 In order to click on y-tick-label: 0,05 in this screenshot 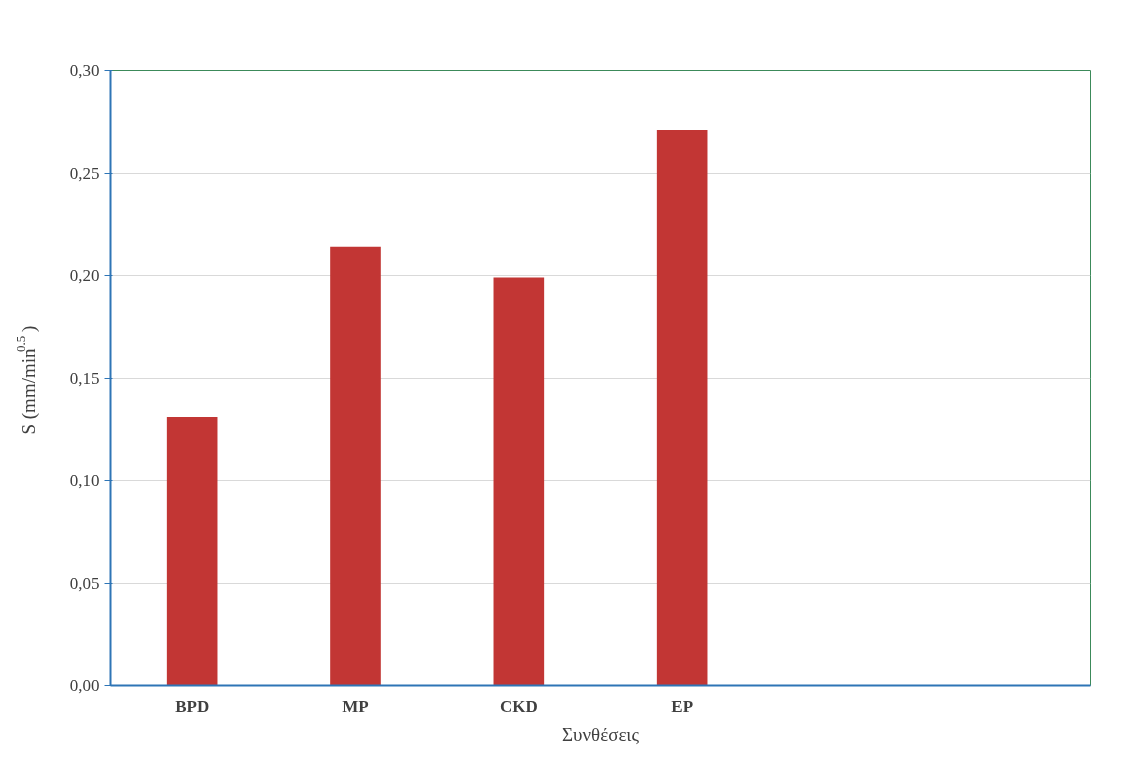, I will do `click(84, 583)`.